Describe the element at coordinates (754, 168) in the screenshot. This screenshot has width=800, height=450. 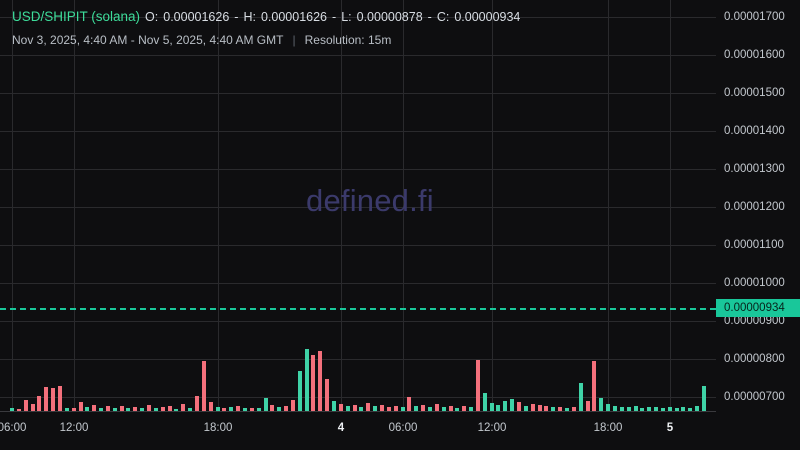
I see `price-tick-label: 0.00001300` at that location.